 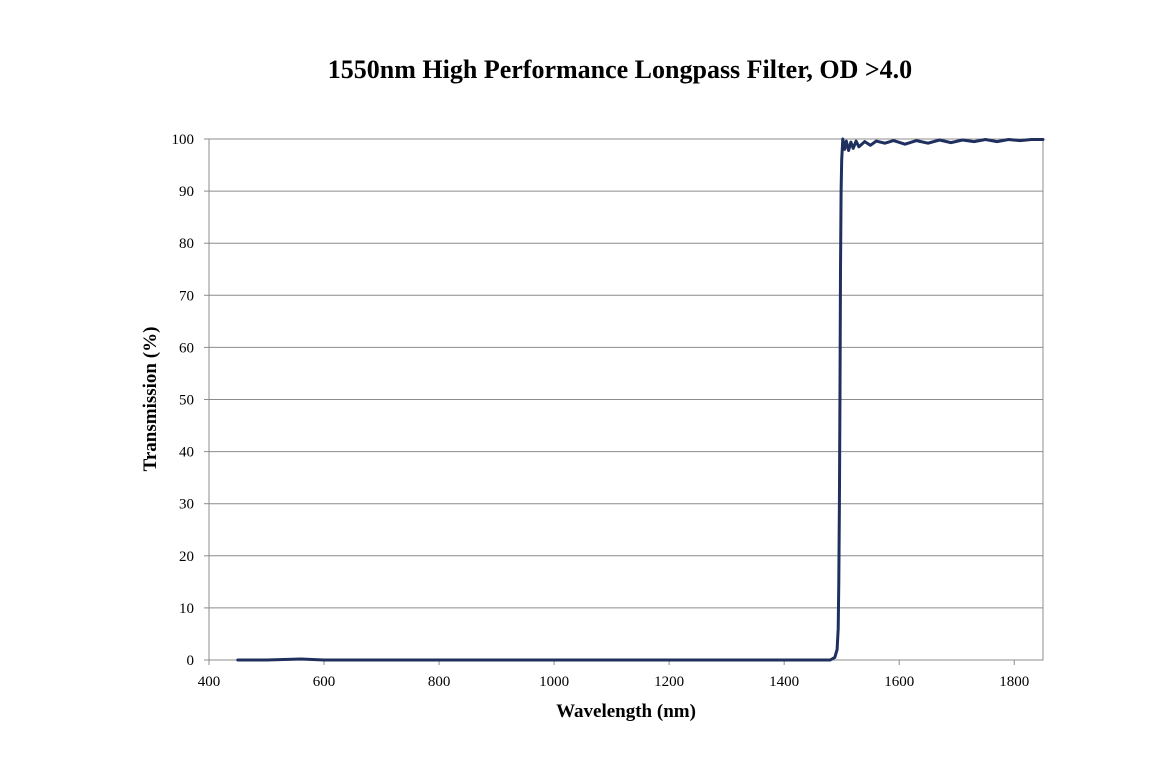 What do you see at coordinates (186, 453) in the screenshot?
I see `y-tick-label: 40` at bounding box center [186, 453].